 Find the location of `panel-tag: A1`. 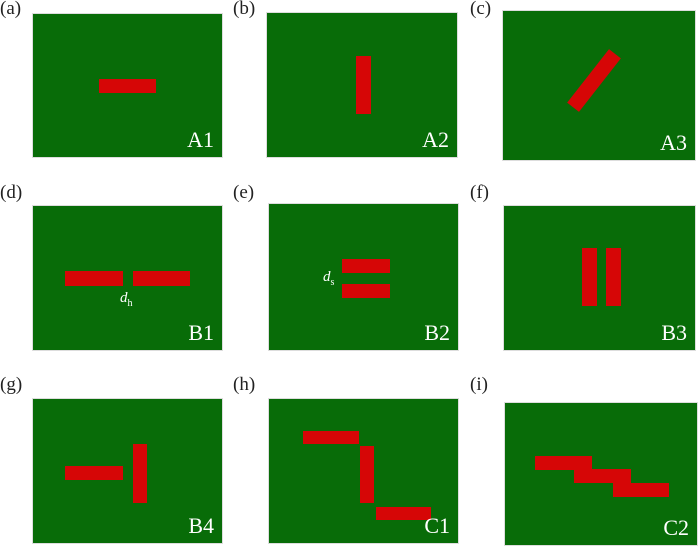

panel-tag: A1 is located at coordinates (200, 139).